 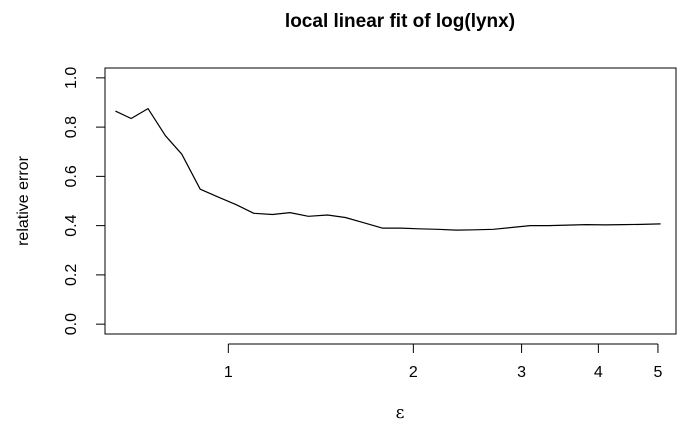 What do you see at coordinates (413, 372) in the screenshot?
I see `x-tick-label: 2` at bounding box center [413, 372].